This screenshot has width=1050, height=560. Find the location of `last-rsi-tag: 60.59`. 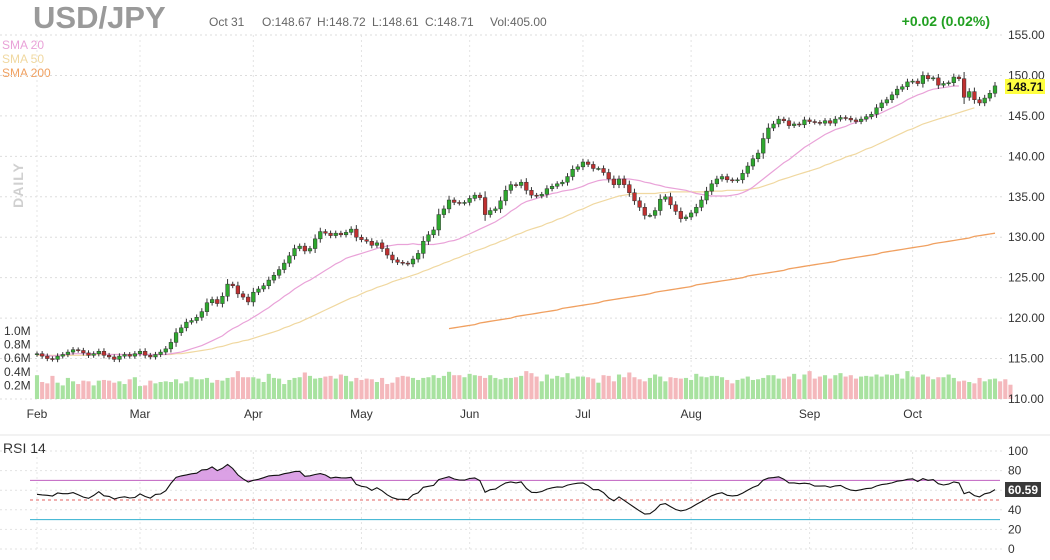

last-rsi-tag: 60.59 is located at coordinates (1023, 489).